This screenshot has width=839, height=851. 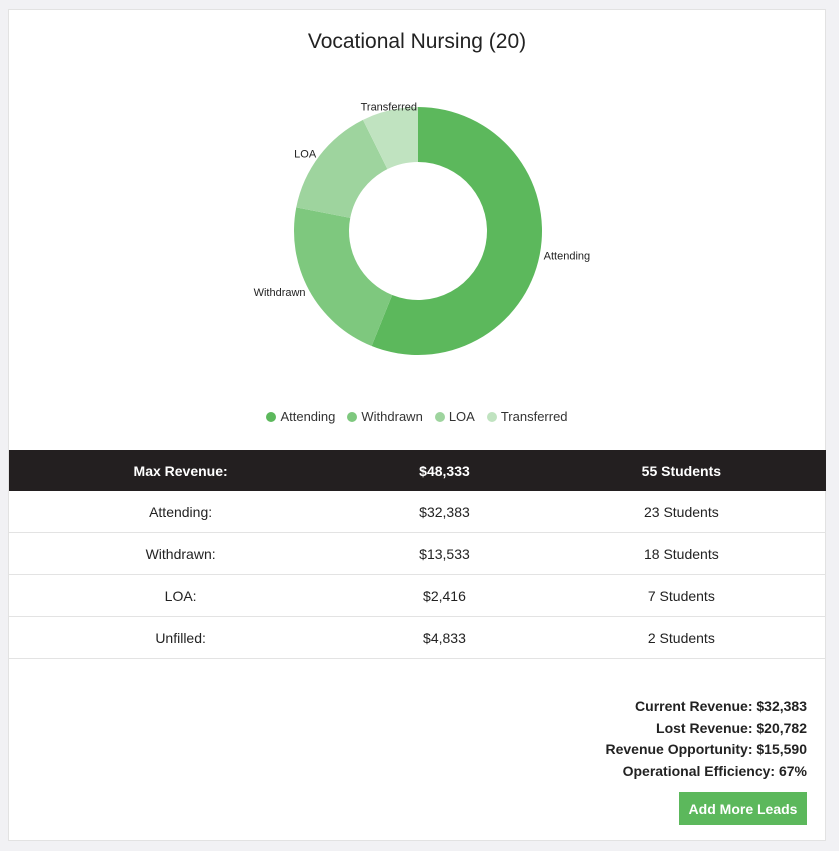 What do you see at coordinates (444, 637) in the screenshot?
I see `table-cell: $4,833` at bounding box center [444, 637].